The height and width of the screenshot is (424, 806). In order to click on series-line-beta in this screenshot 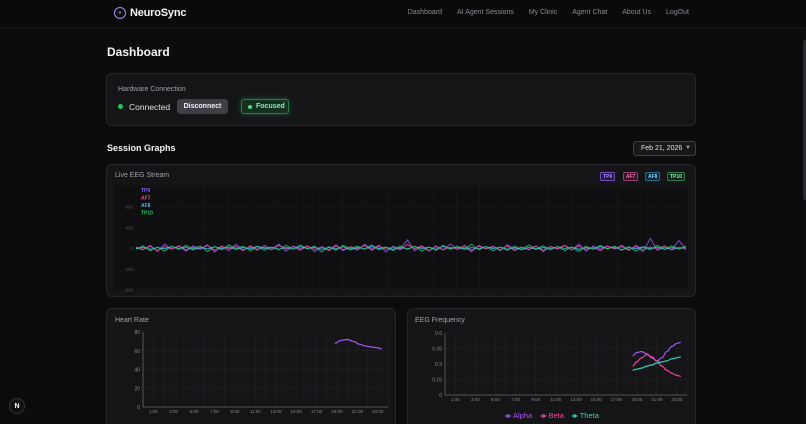, I will do `click(656, 365)`.